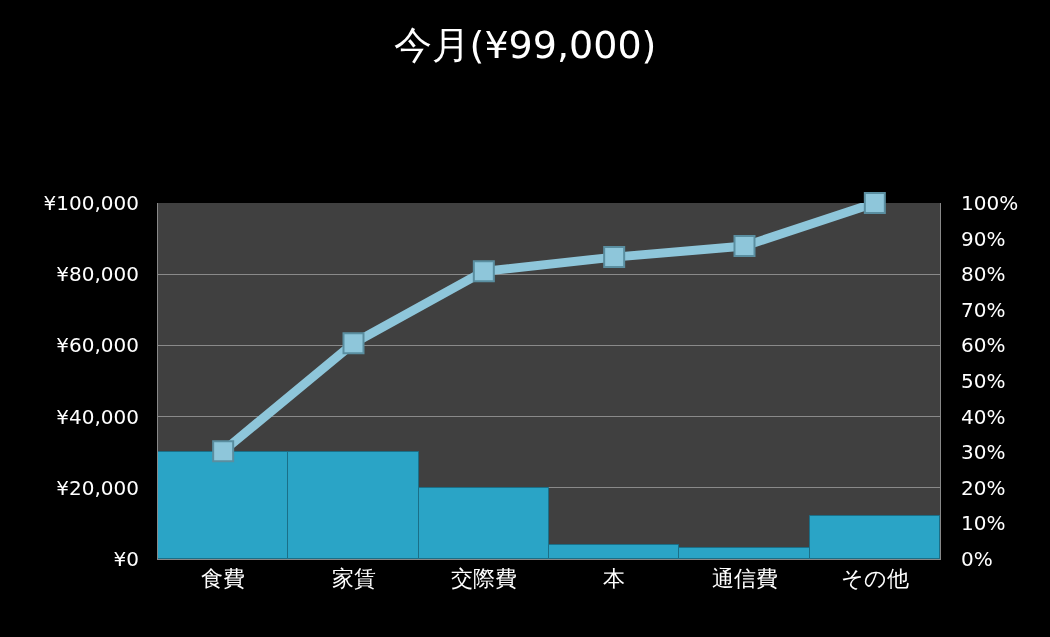 This screenshot has width=1050, height=637. I want to click on chart-title: 今月(¥99,000), so click(525, 45).